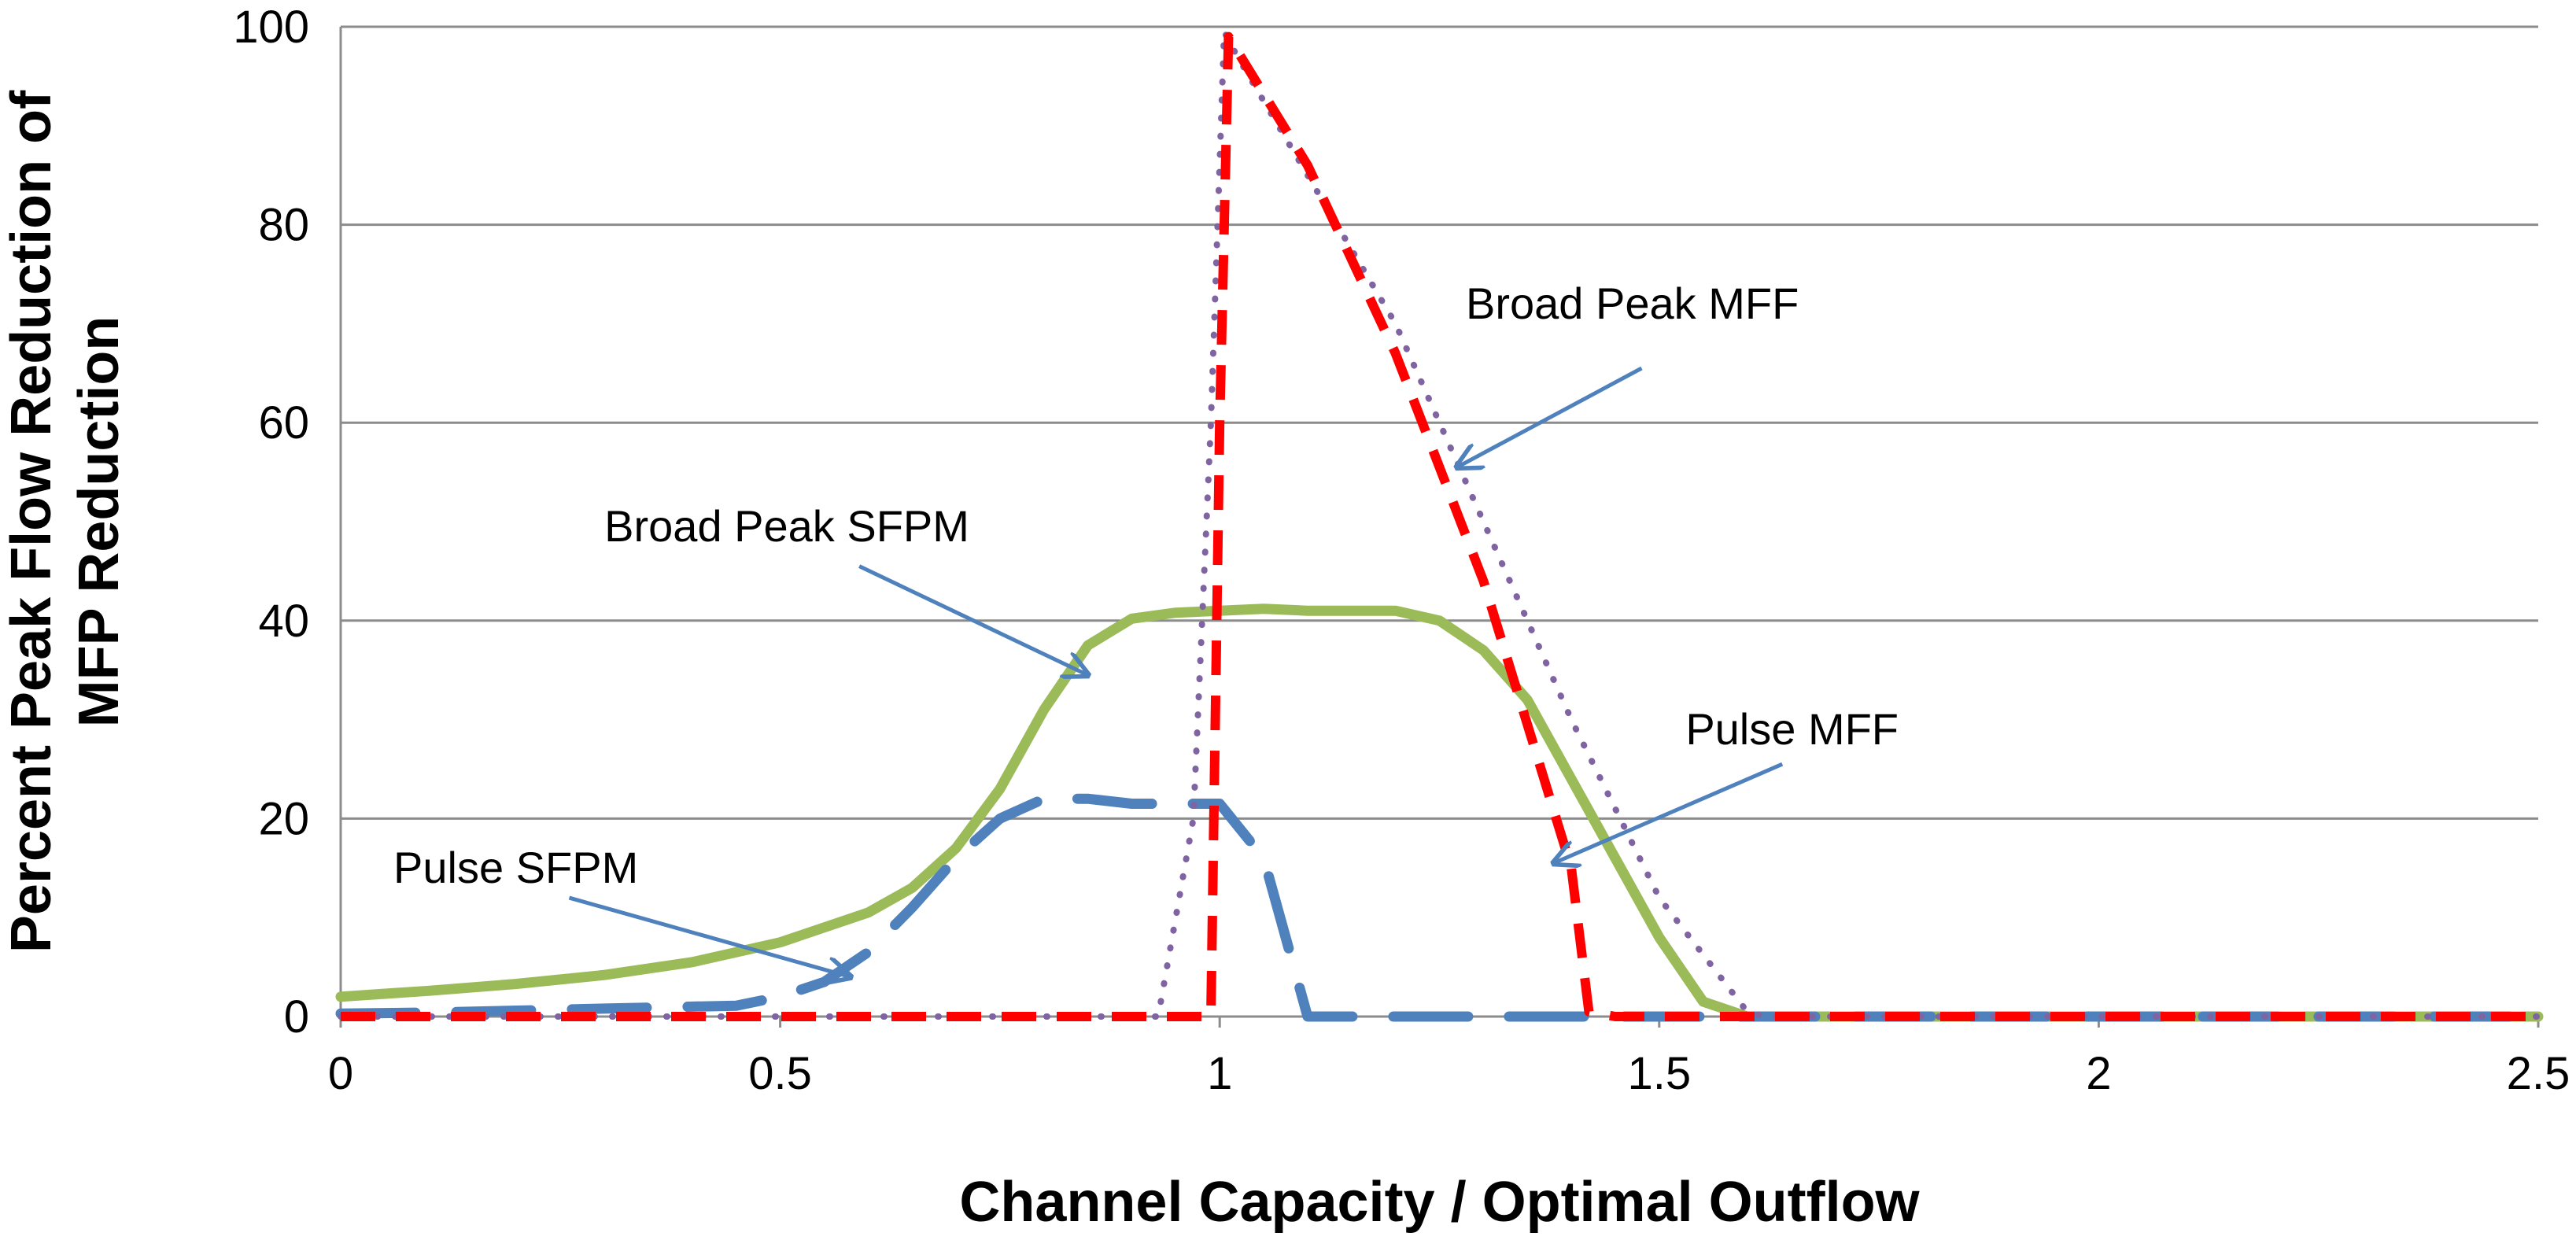  What do you see at coordinates (1792, 729) in the screenshot?
I see `annotation-label-pulse-mff: Pulse MFF` at bounding box center [1792, 729].